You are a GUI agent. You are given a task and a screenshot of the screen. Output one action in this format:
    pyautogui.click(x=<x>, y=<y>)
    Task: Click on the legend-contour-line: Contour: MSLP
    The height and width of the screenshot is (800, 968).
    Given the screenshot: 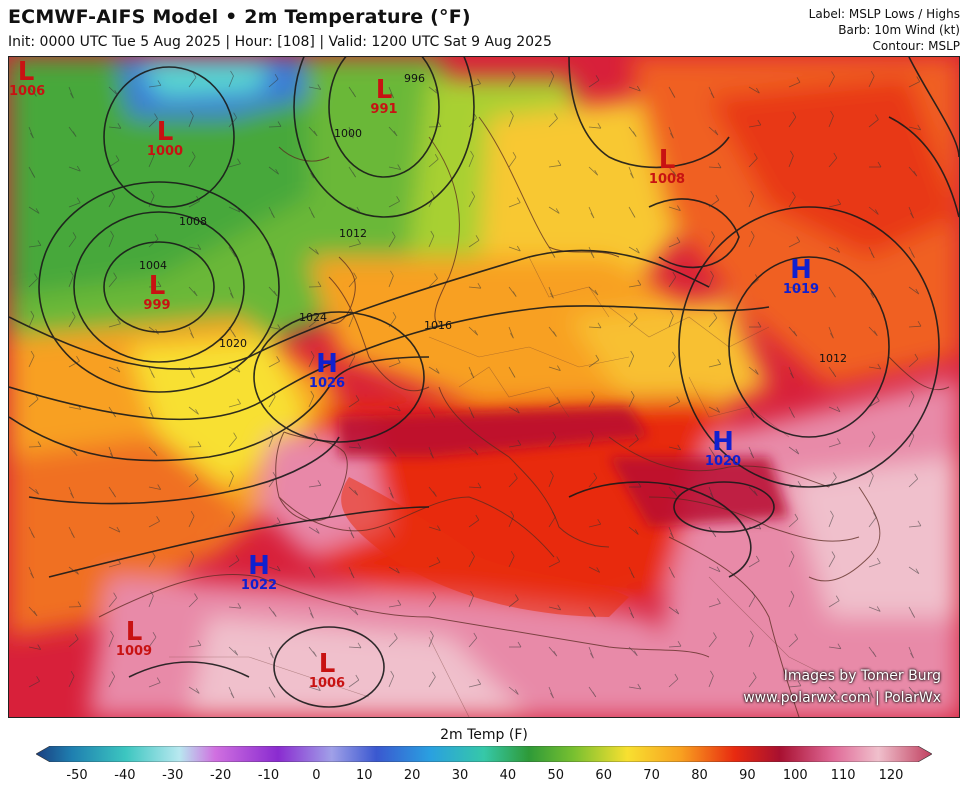 What is the action you would take?
    pyautogui.click(x=916, y=46)
    